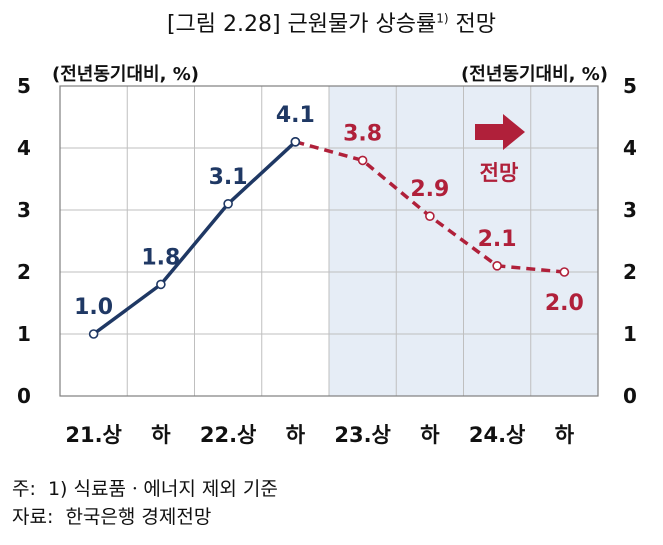 This screenshot has height=545, width=663. Describe the element at coordinates (362, 435) in the screenshot. I see `x-tick-label: 23.상` at that location.